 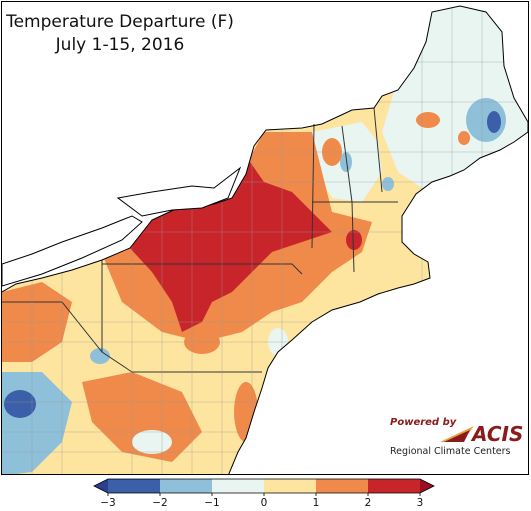 What do you see at coordinates (316, 503) in the screenshot?
I see `colorbar-tick-label: 1` at bounding box center [316, 503].